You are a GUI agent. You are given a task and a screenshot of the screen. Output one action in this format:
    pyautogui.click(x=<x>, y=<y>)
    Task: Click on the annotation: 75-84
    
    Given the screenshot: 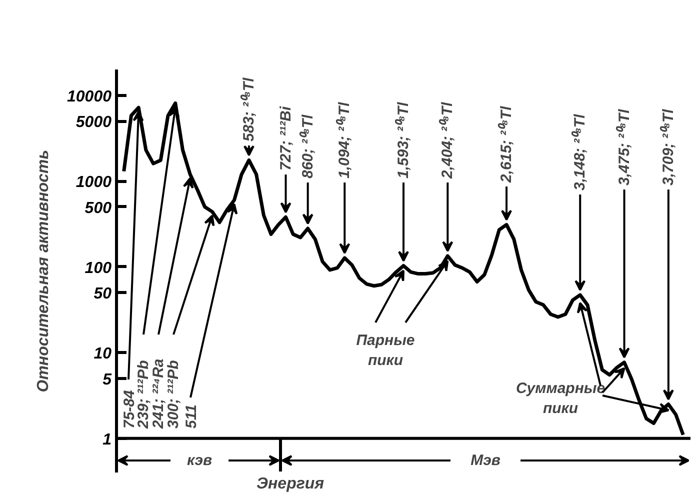 What is the action you would take?
    pyautogui.click(x=129, y=408)
    